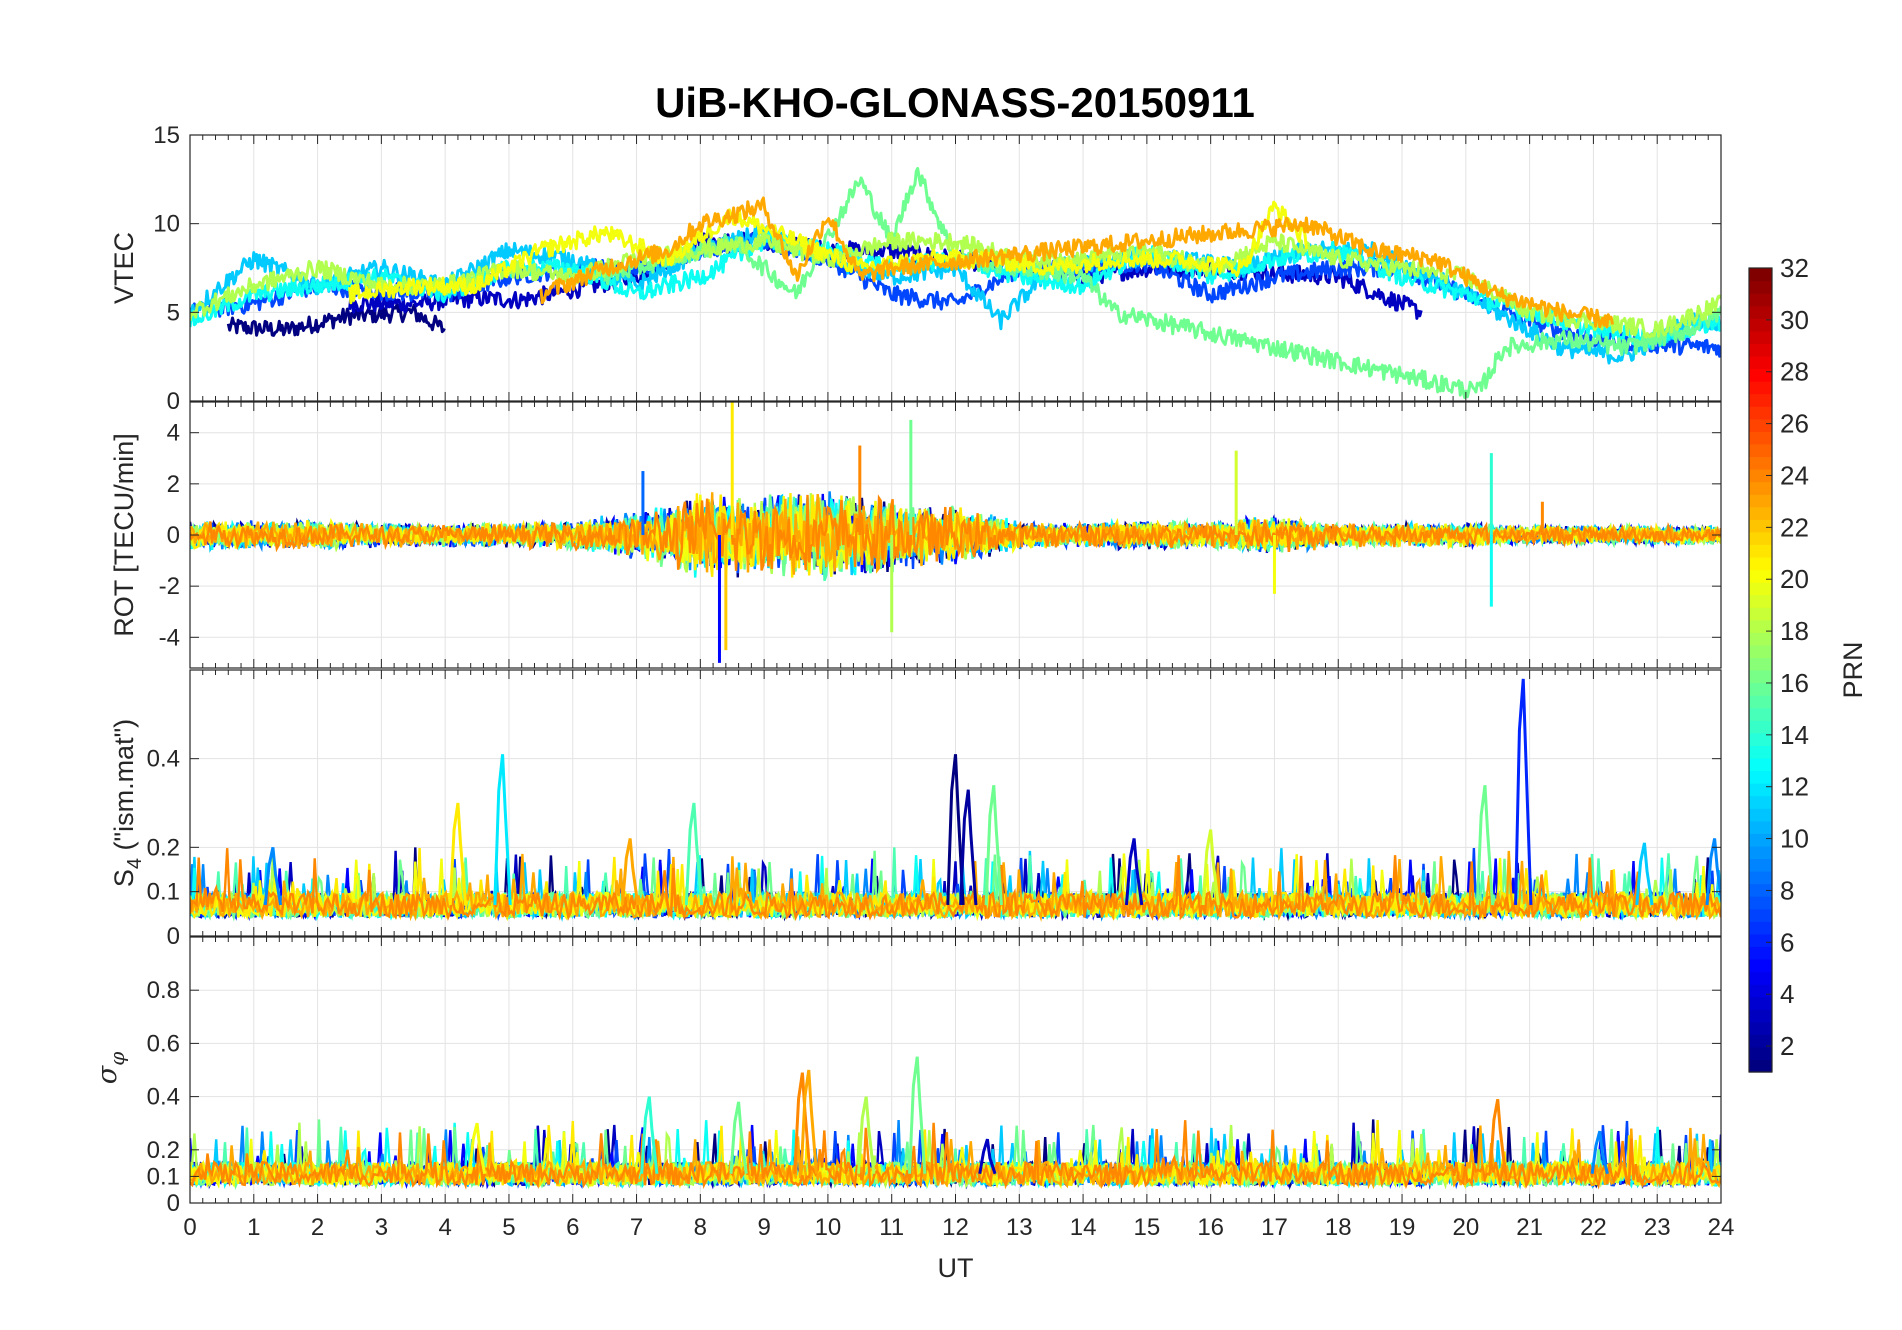  Describe the element at coordinates (163, 1176) in the screenshot. I see `y-tick-label: 0.1` at that location.